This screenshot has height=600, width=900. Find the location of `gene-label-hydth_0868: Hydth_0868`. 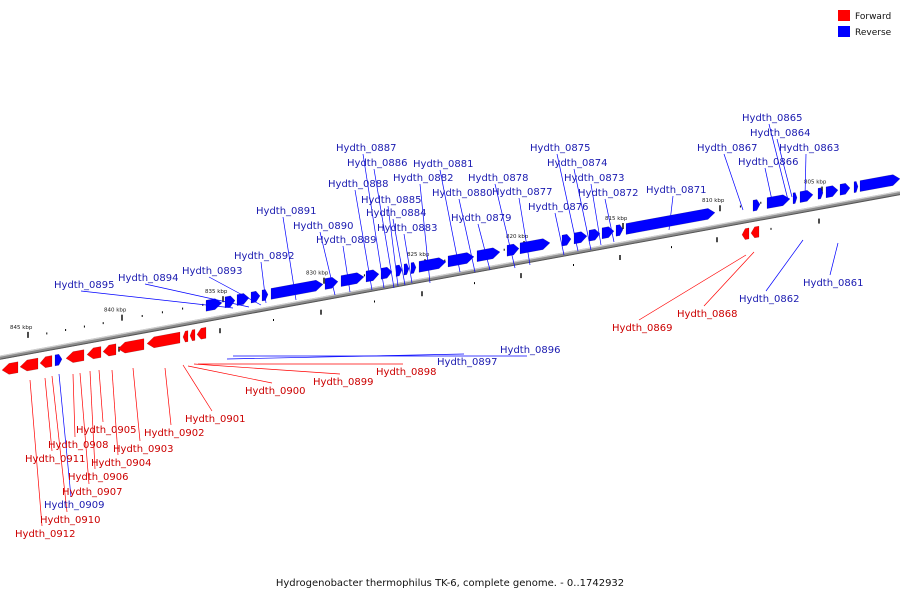

gene-label-hydth_0868: Hydth_0868 is located at coordinates (707, 314).